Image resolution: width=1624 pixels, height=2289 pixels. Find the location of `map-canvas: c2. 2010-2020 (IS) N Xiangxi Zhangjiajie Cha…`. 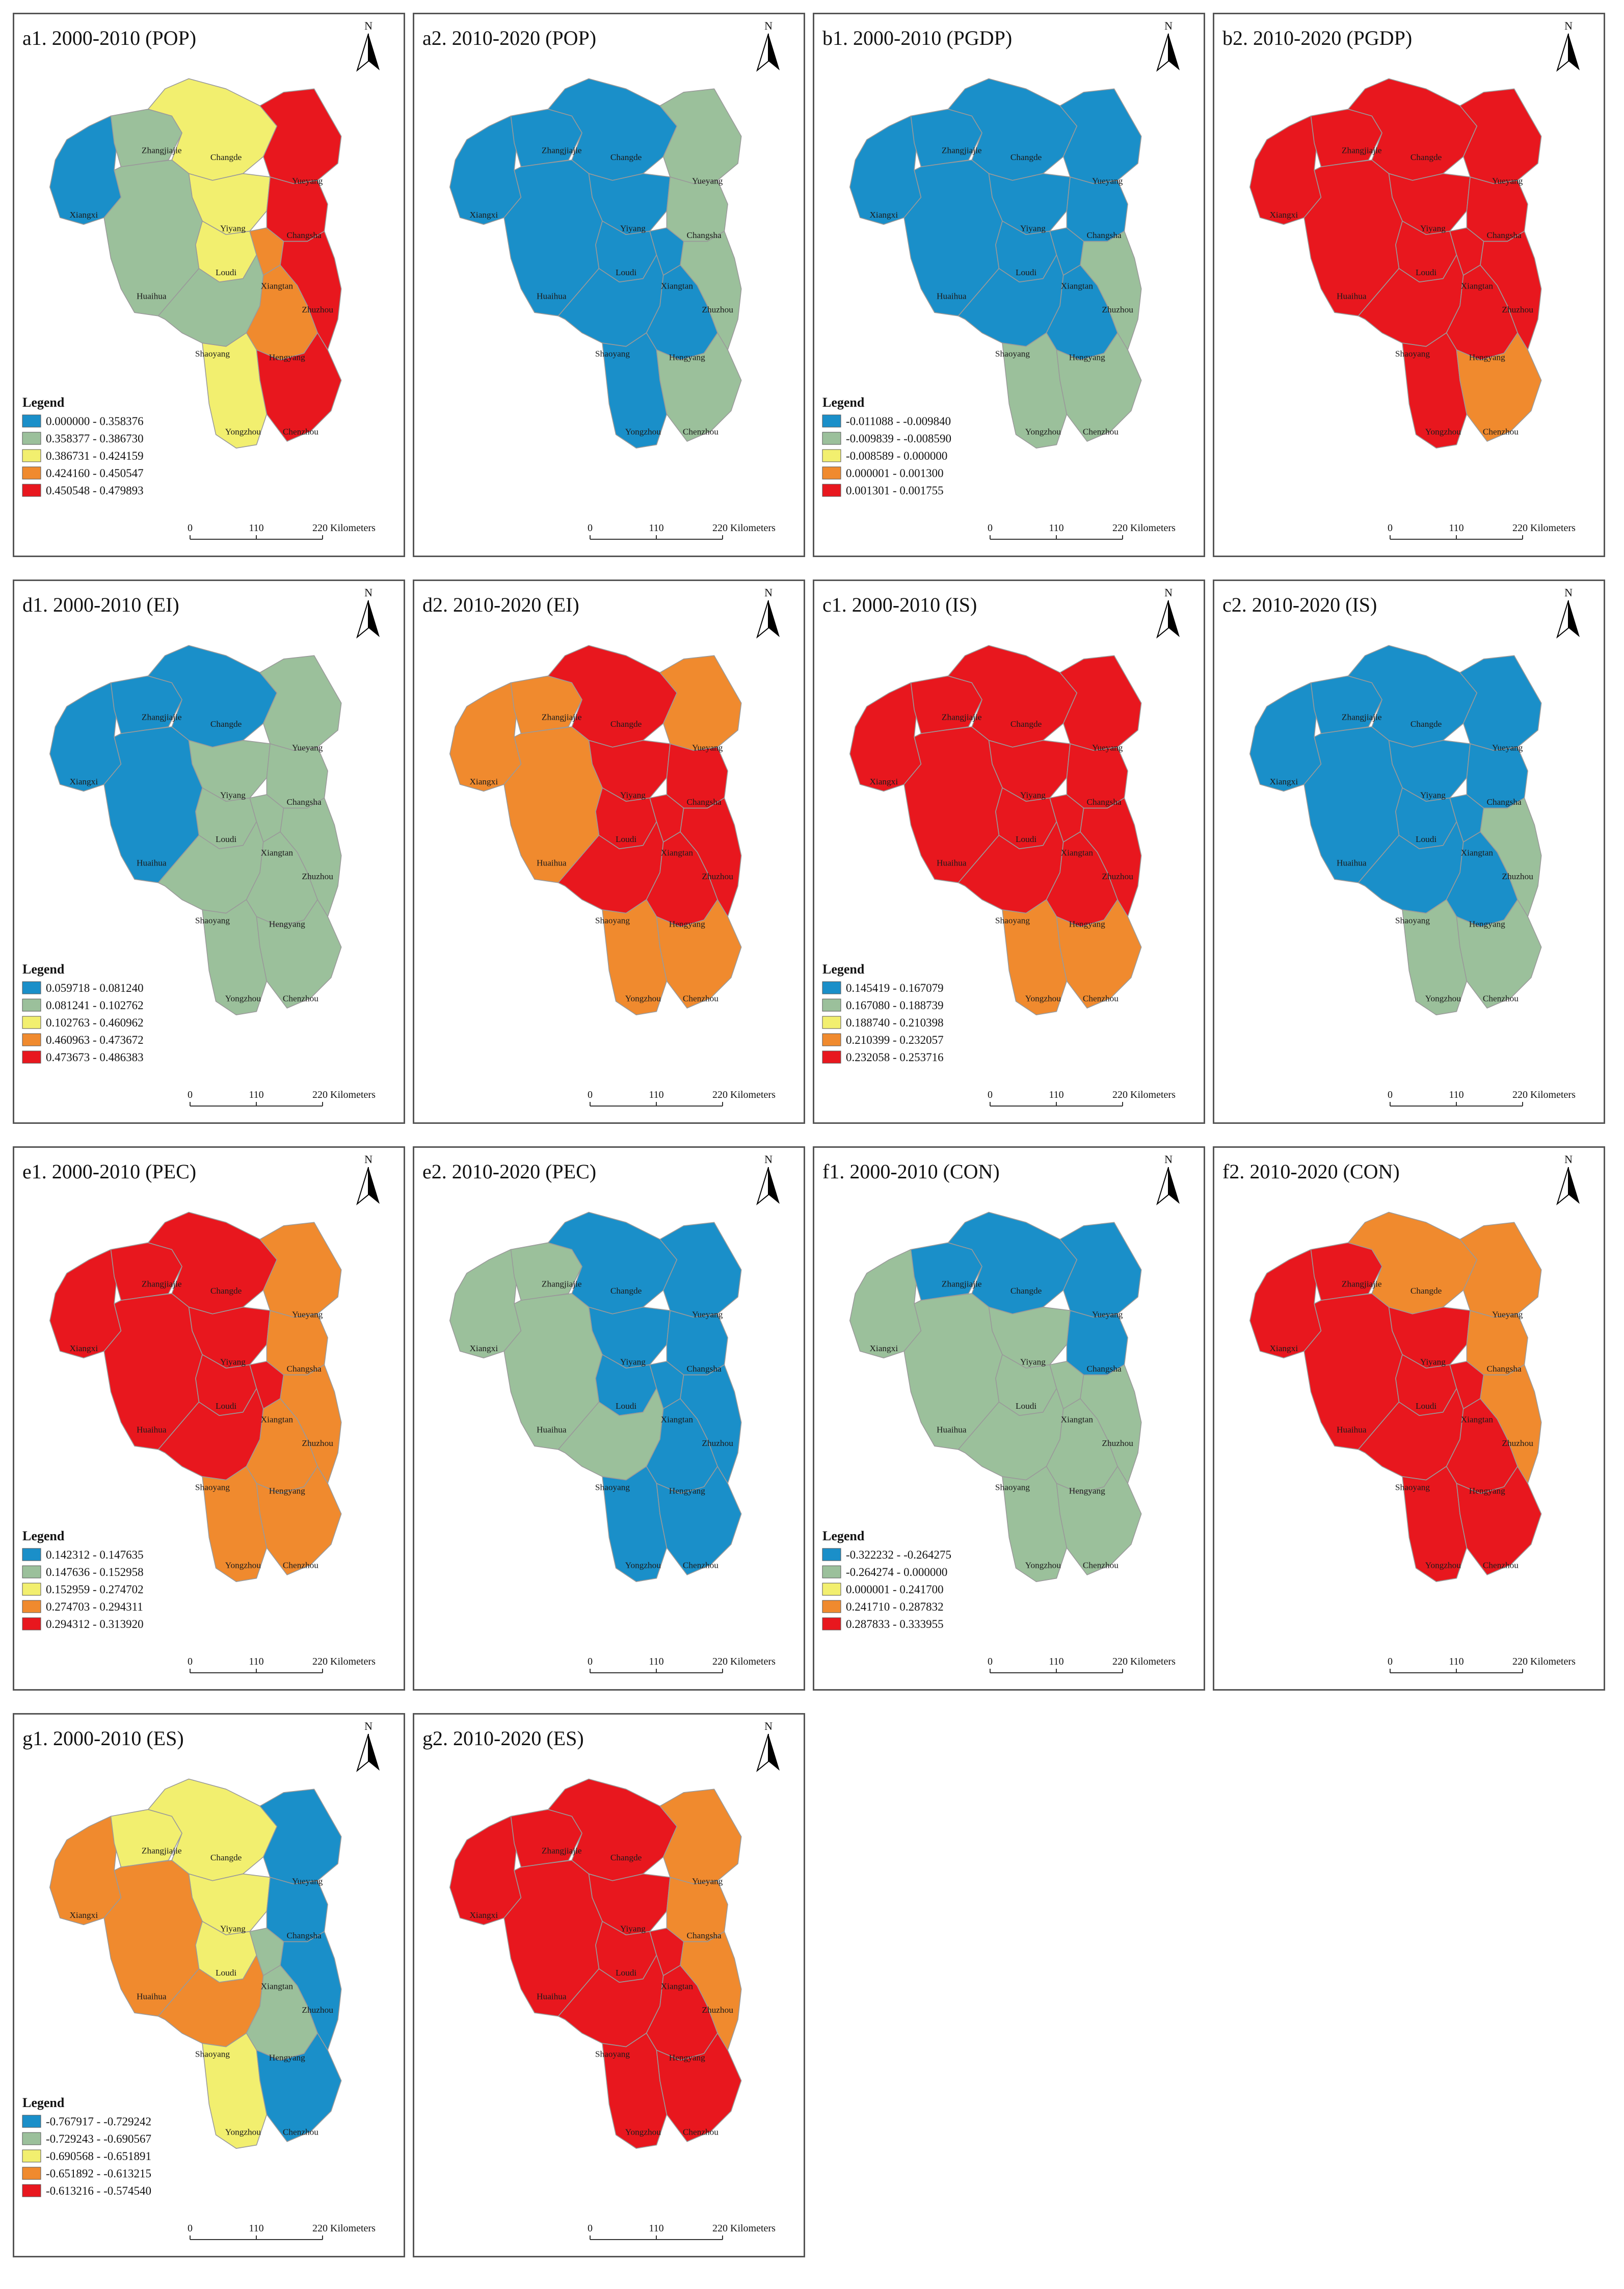

map-canvas: c2. 2010-2020 (IS) N Xiangxi Zhangjiajie Cha… is located at coordinates (1401, 846).